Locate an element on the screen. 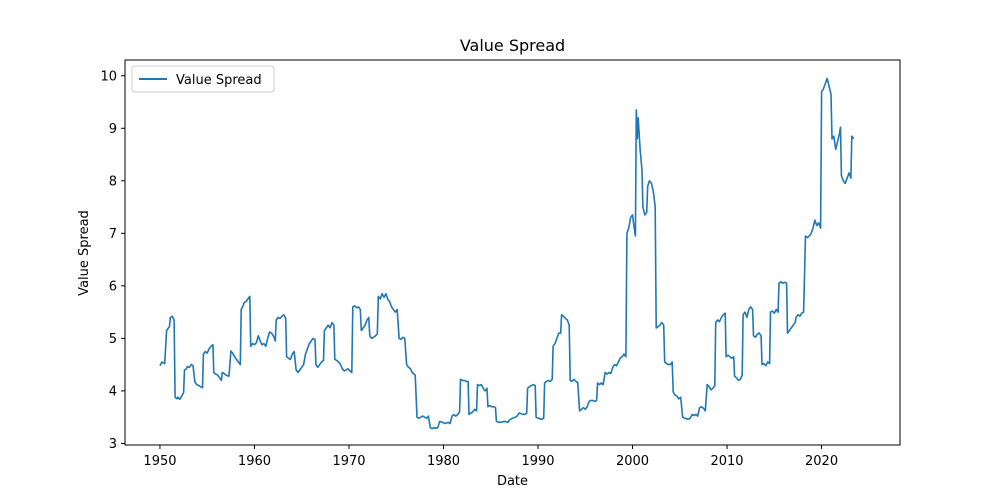 This screenshot has height=500, width=1000. x-tick-label: 1990 is located at coordinates (537, 461).